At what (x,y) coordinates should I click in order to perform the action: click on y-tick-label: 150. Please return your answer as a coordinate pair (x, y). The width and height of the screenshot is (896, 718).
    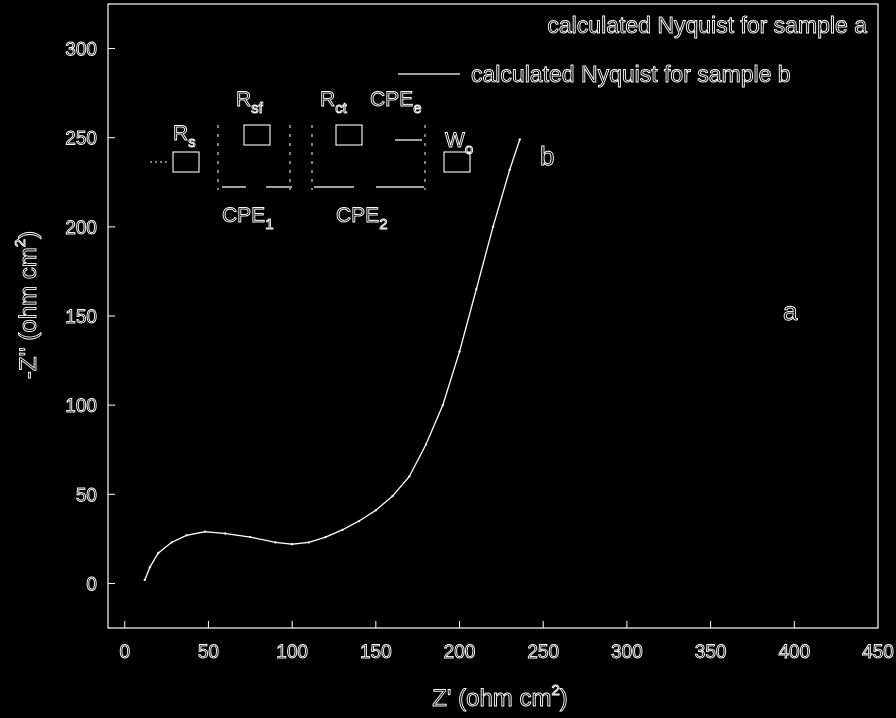
    Looking at the image, I should click on (81, 317).